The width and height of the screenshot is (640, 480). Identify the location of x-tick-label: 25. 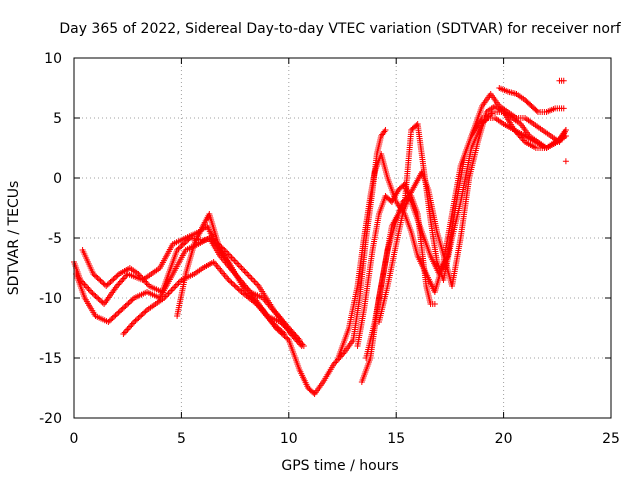
(611, 439).